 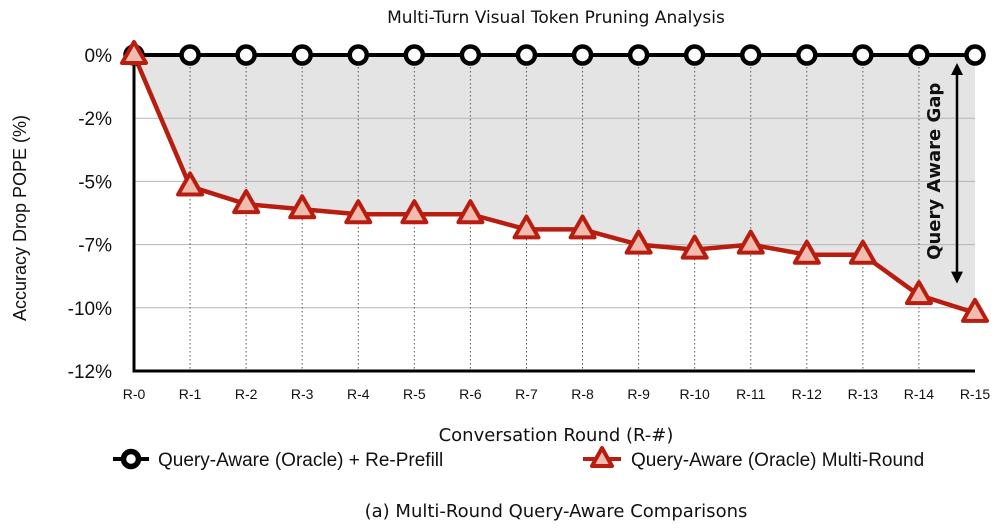 What do you see at coordinates (95, 246) in the screenshot?
I see `y-tick-label-3: -7%` at bounding box center [95, 246].